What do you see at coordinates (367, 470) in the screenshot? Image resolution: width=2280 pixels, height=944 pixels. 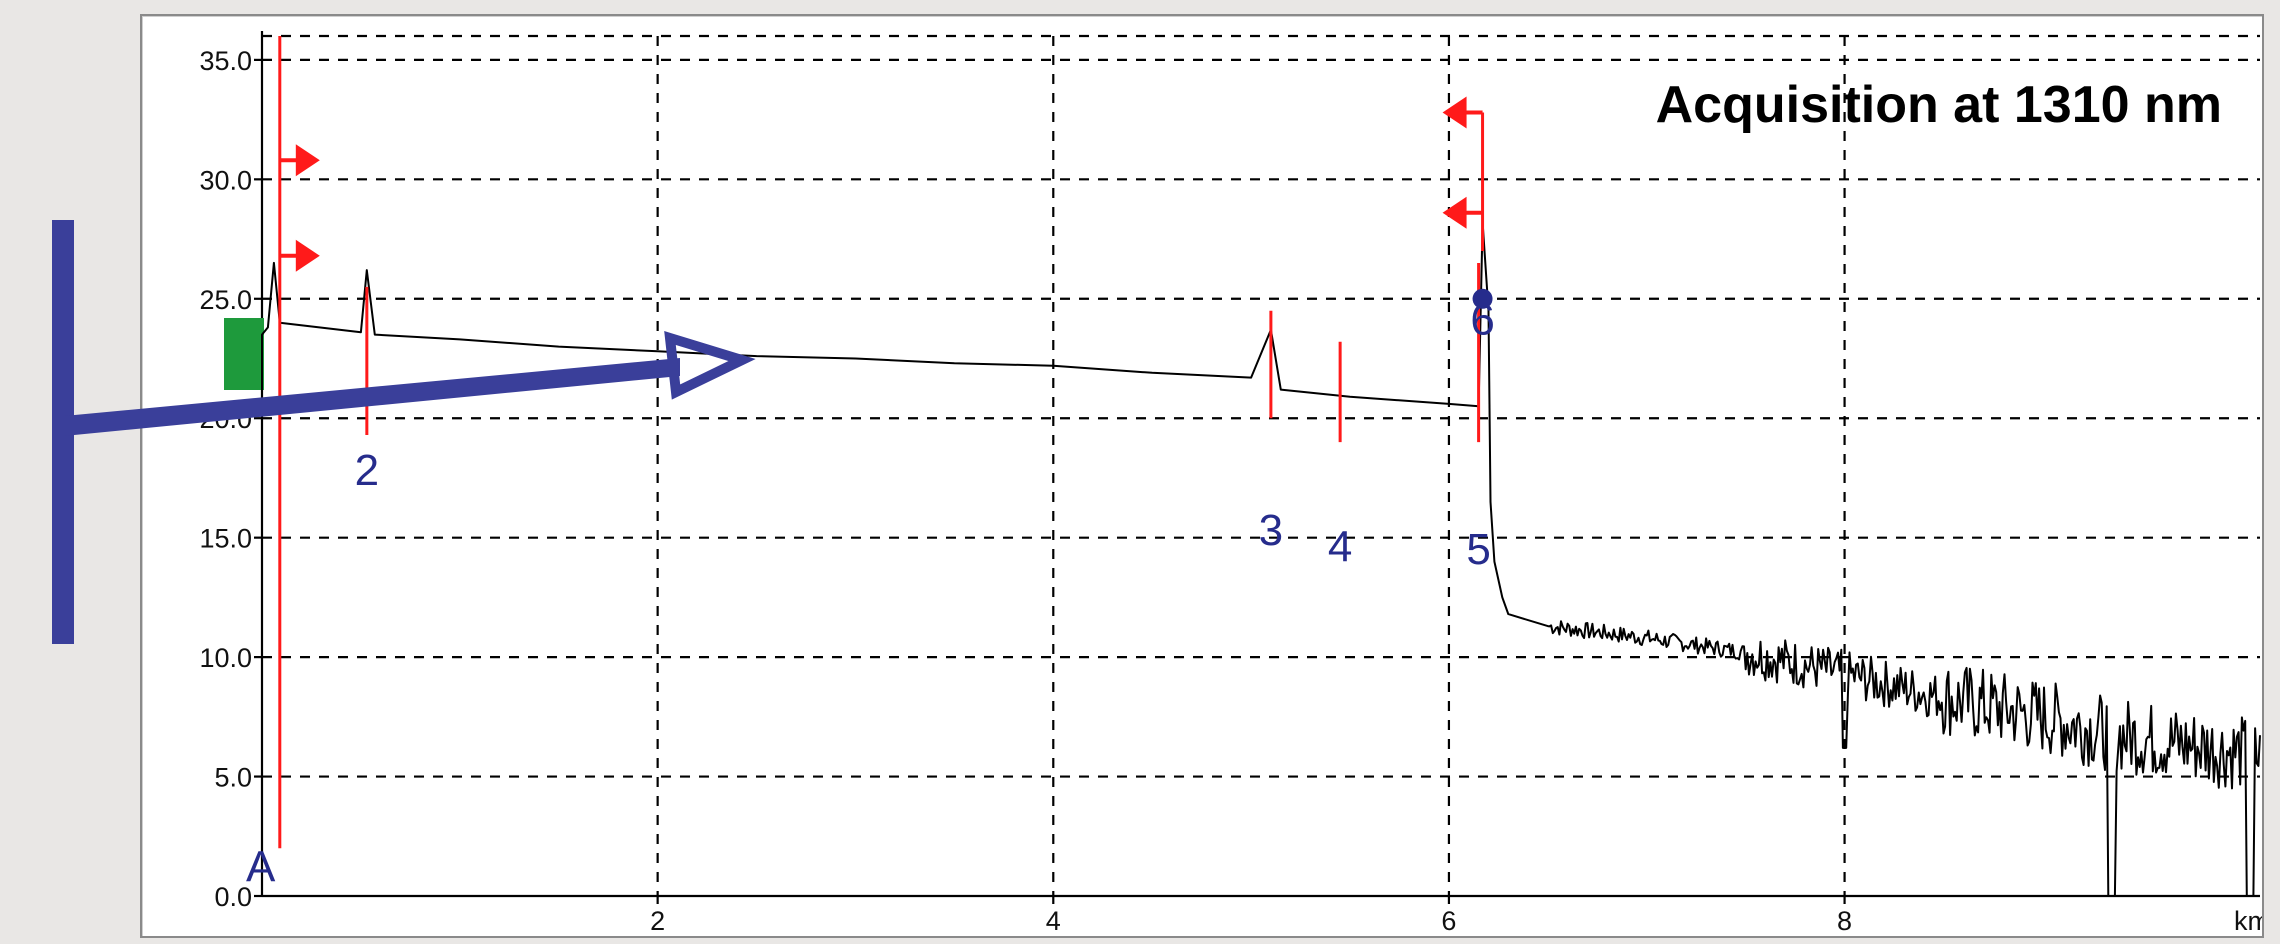 I see `event-label-2: 2` at bounding box center [367, 470].